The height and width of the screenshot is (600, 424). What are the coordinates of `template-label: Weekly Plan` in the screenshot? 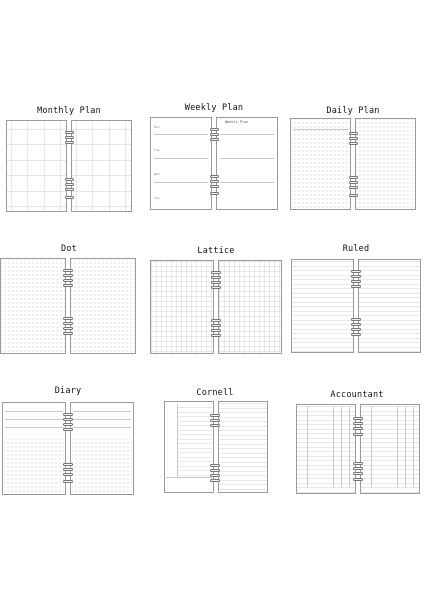 It's located at (214, 108).